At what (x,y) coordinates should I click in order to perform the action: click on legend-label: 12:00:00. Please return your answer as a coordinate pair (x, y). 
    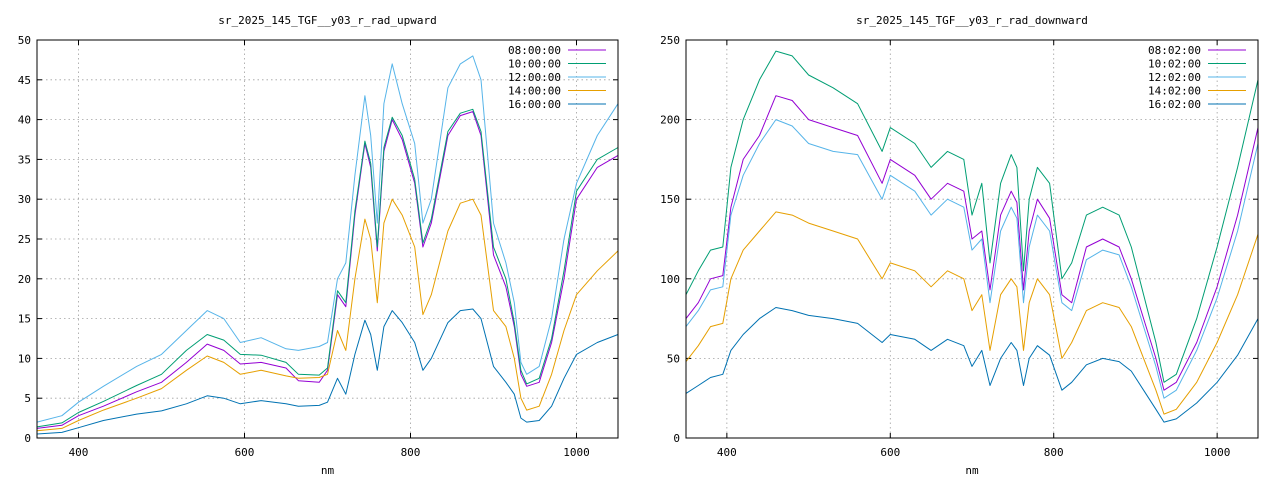
    Looking at the image, I should click on (534, 77).